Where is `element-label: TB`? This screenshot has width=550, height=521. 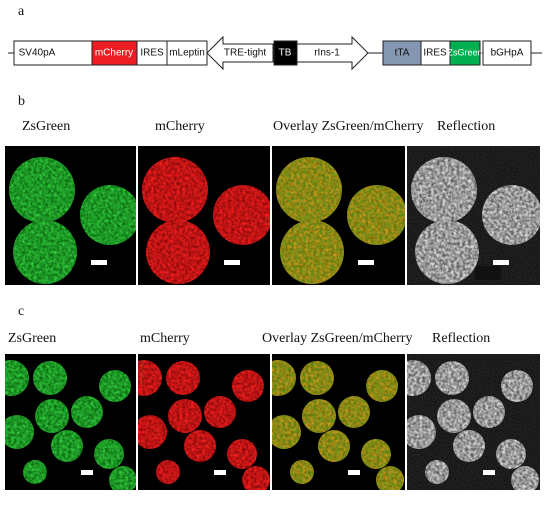
element-label: TB is located at coordinates (285, 53).